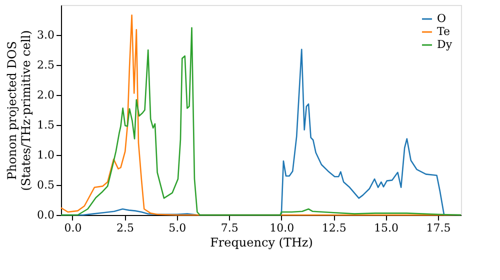 The width and height of the screenshot is (500, 280). Describe the element at coordinates (229, 228) in the screenshot. I see `x-tick-label: 7.5` at that location.